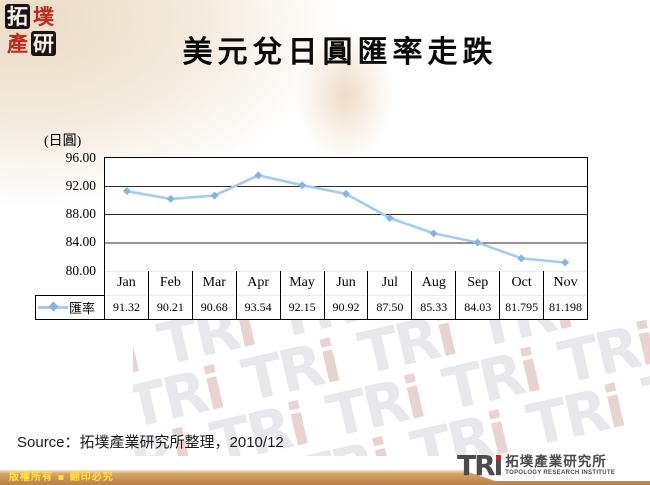 The height and width of the screenshot is (485, 650). I want to click on value-cell: 84.03, so click(478, 307).